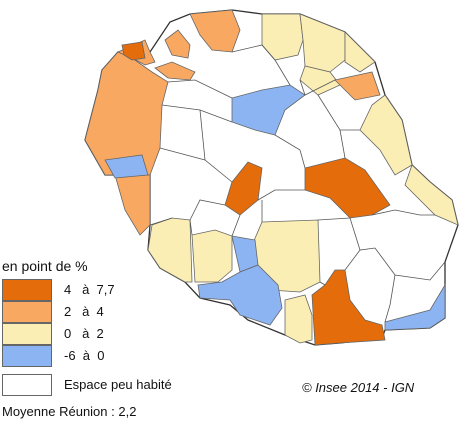 This screenshot has height=433, width=470. Describe the element at coordinates (69, 411) in the screenshot. I see `average-text: Moyenne Réunion : 2,2` at that location.